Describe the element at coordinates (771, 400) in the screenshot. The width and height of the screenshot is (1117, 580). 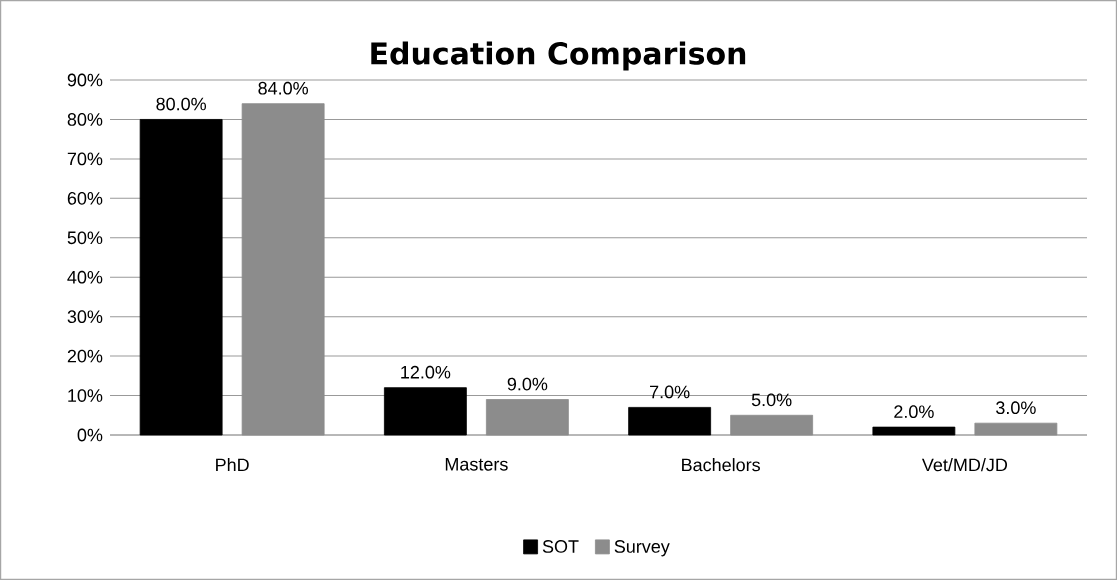
I see `data-label: 5.0%` at that location.